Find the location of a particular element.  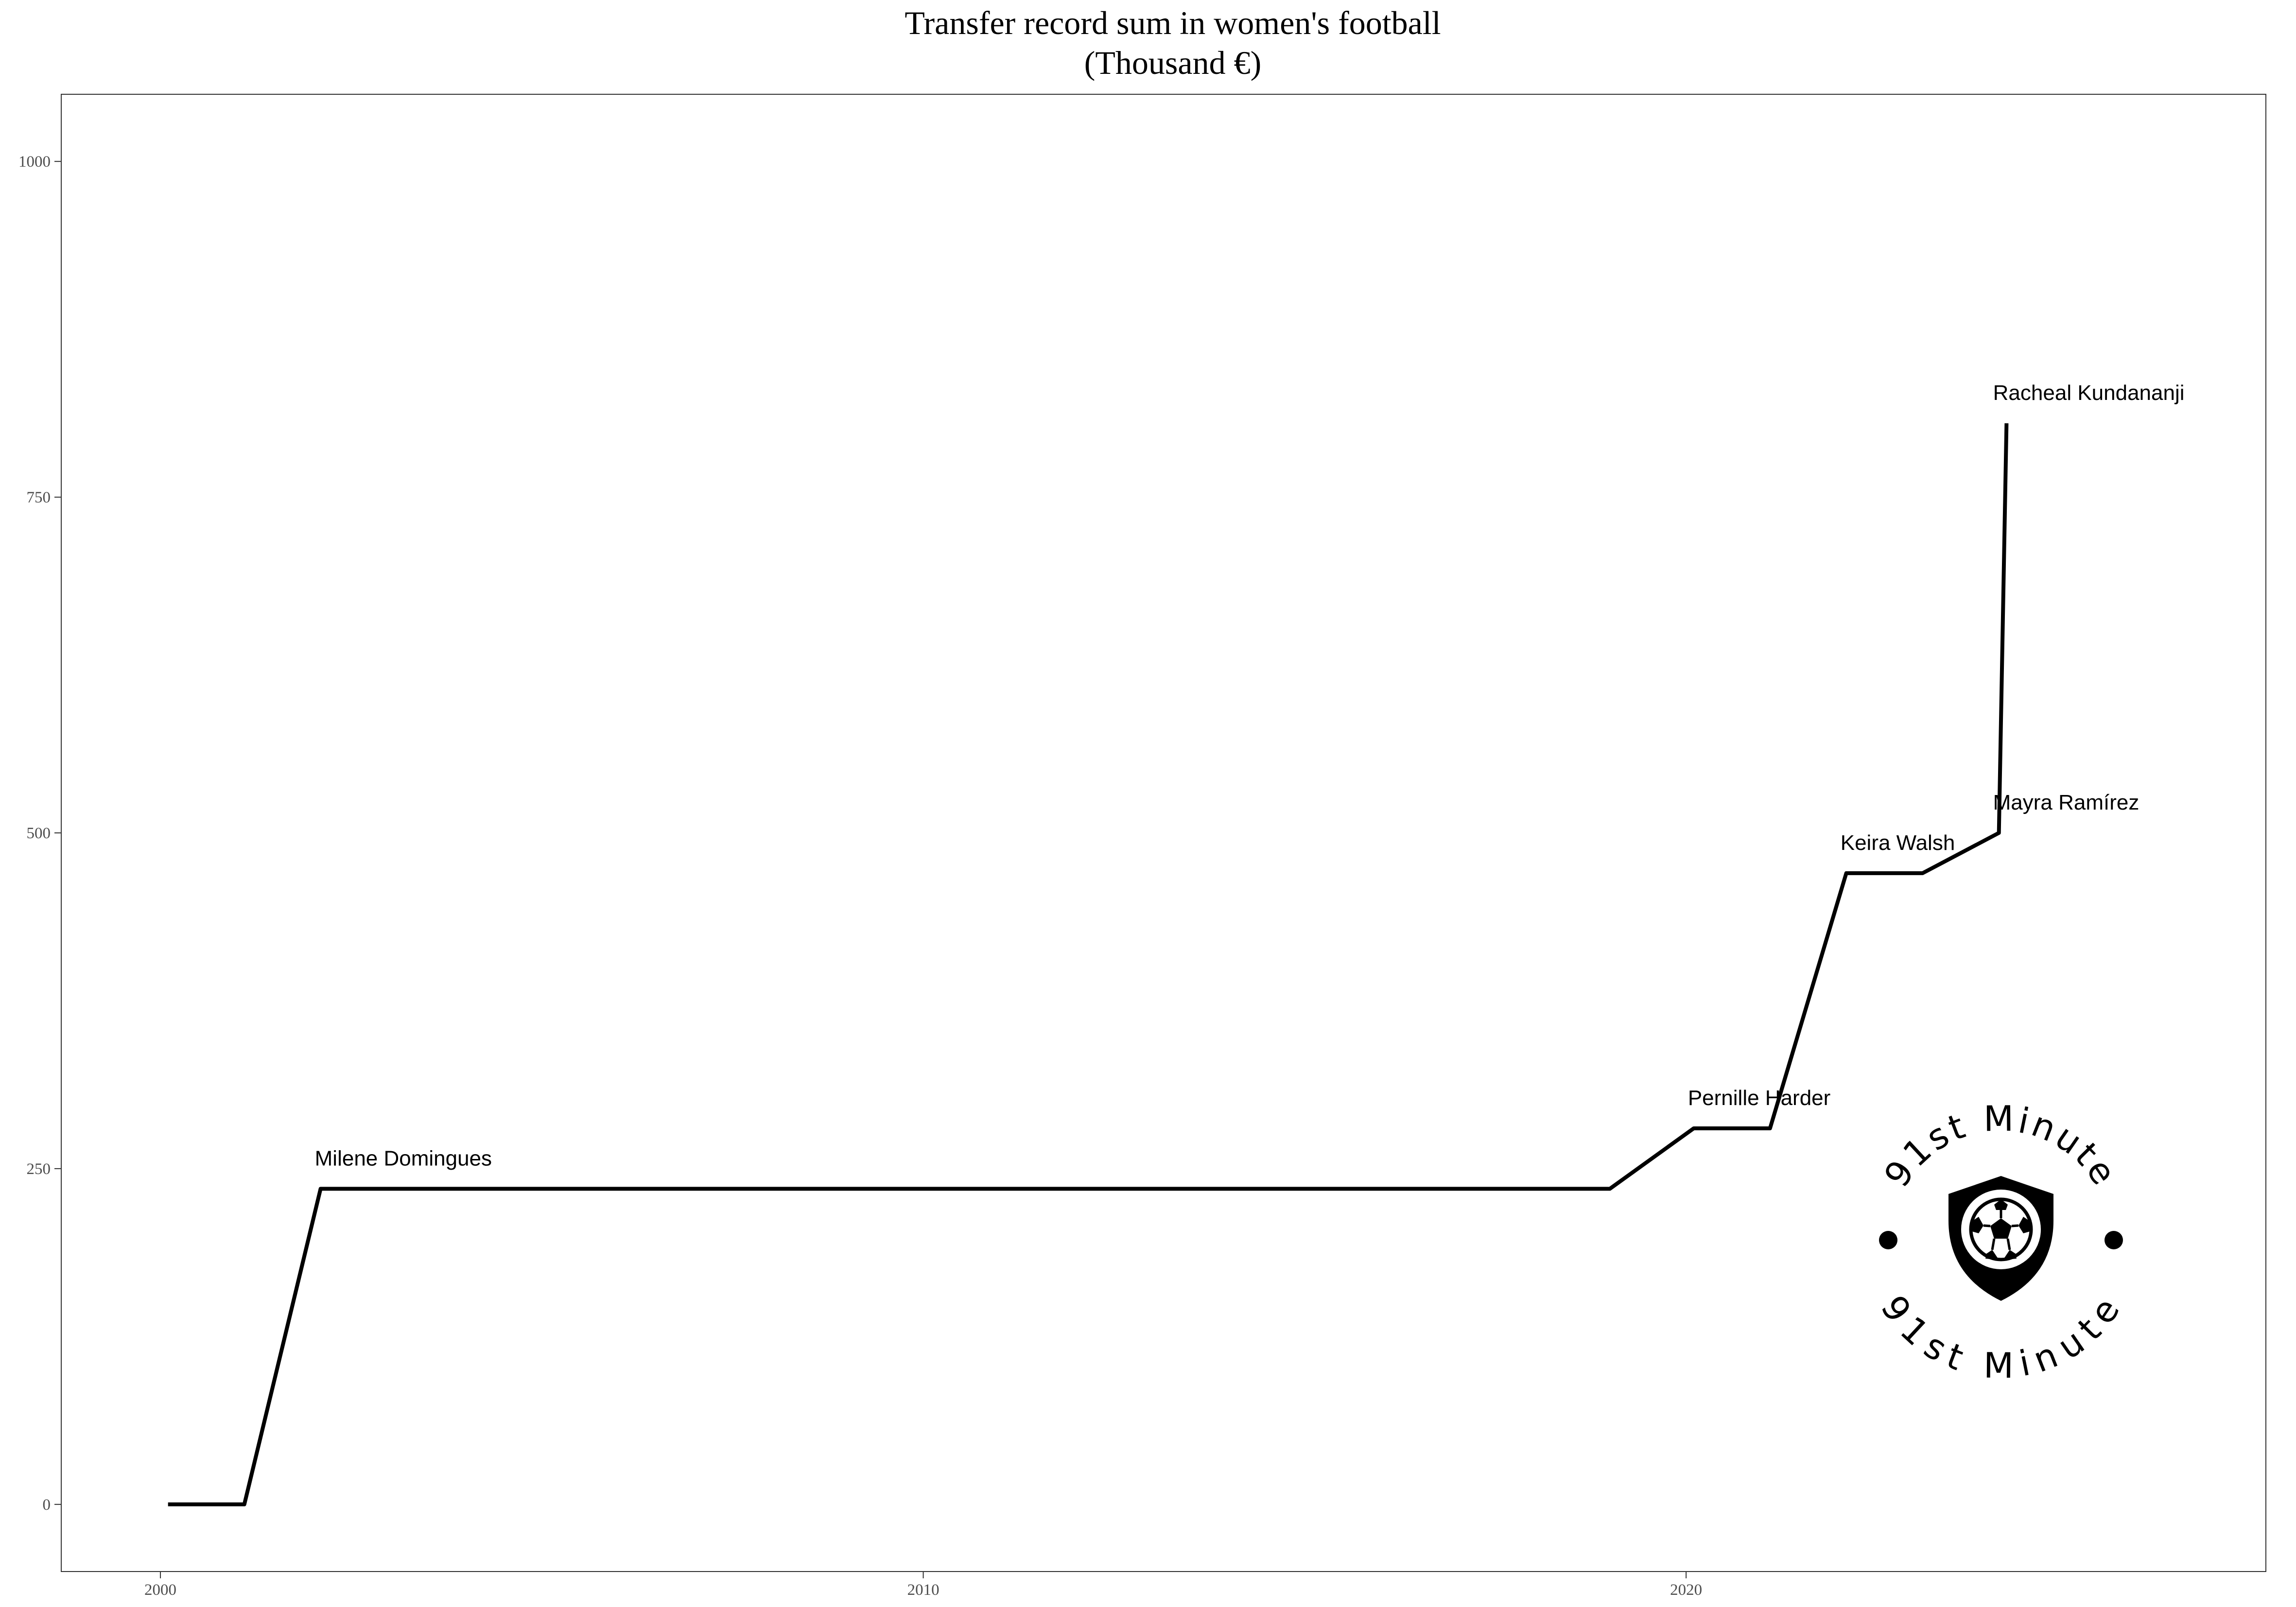

annotation-label: Milene Domingues is located at coordinates (403, 1158).